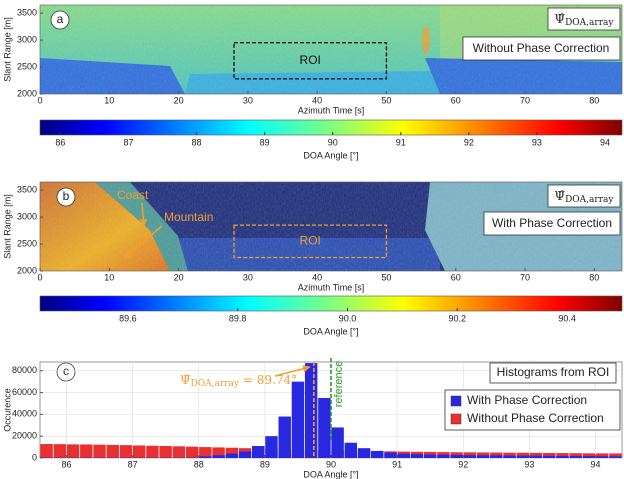  What do you see at coordinates (109, 100) in the screenshot?
I see `x-tick-label: 10` at bounding box center [109, 100].